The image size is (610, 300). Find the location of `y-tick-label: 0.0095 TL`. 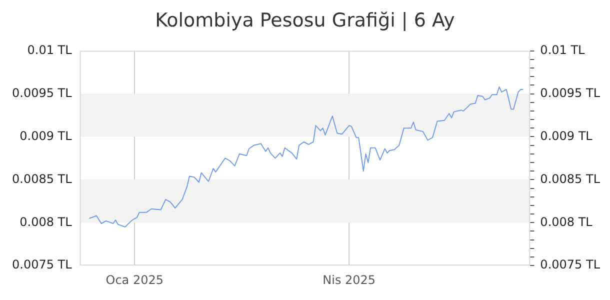

y-tick-label: 0.0095 TL is located at coordinates (570, 93).